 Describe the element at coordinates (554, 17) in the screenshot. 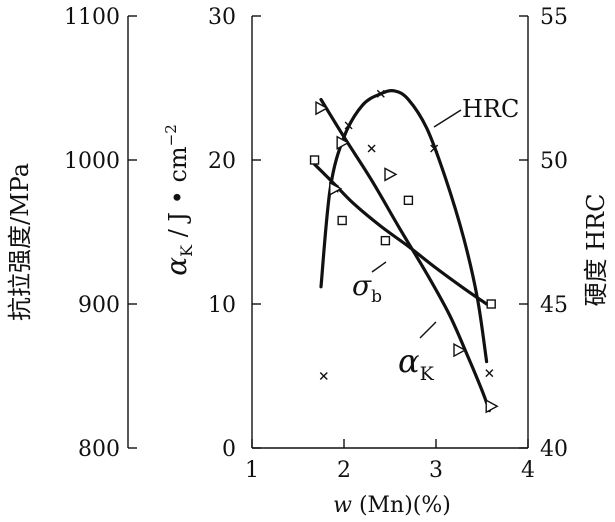

I see `right-tick-label: 55` at that location.